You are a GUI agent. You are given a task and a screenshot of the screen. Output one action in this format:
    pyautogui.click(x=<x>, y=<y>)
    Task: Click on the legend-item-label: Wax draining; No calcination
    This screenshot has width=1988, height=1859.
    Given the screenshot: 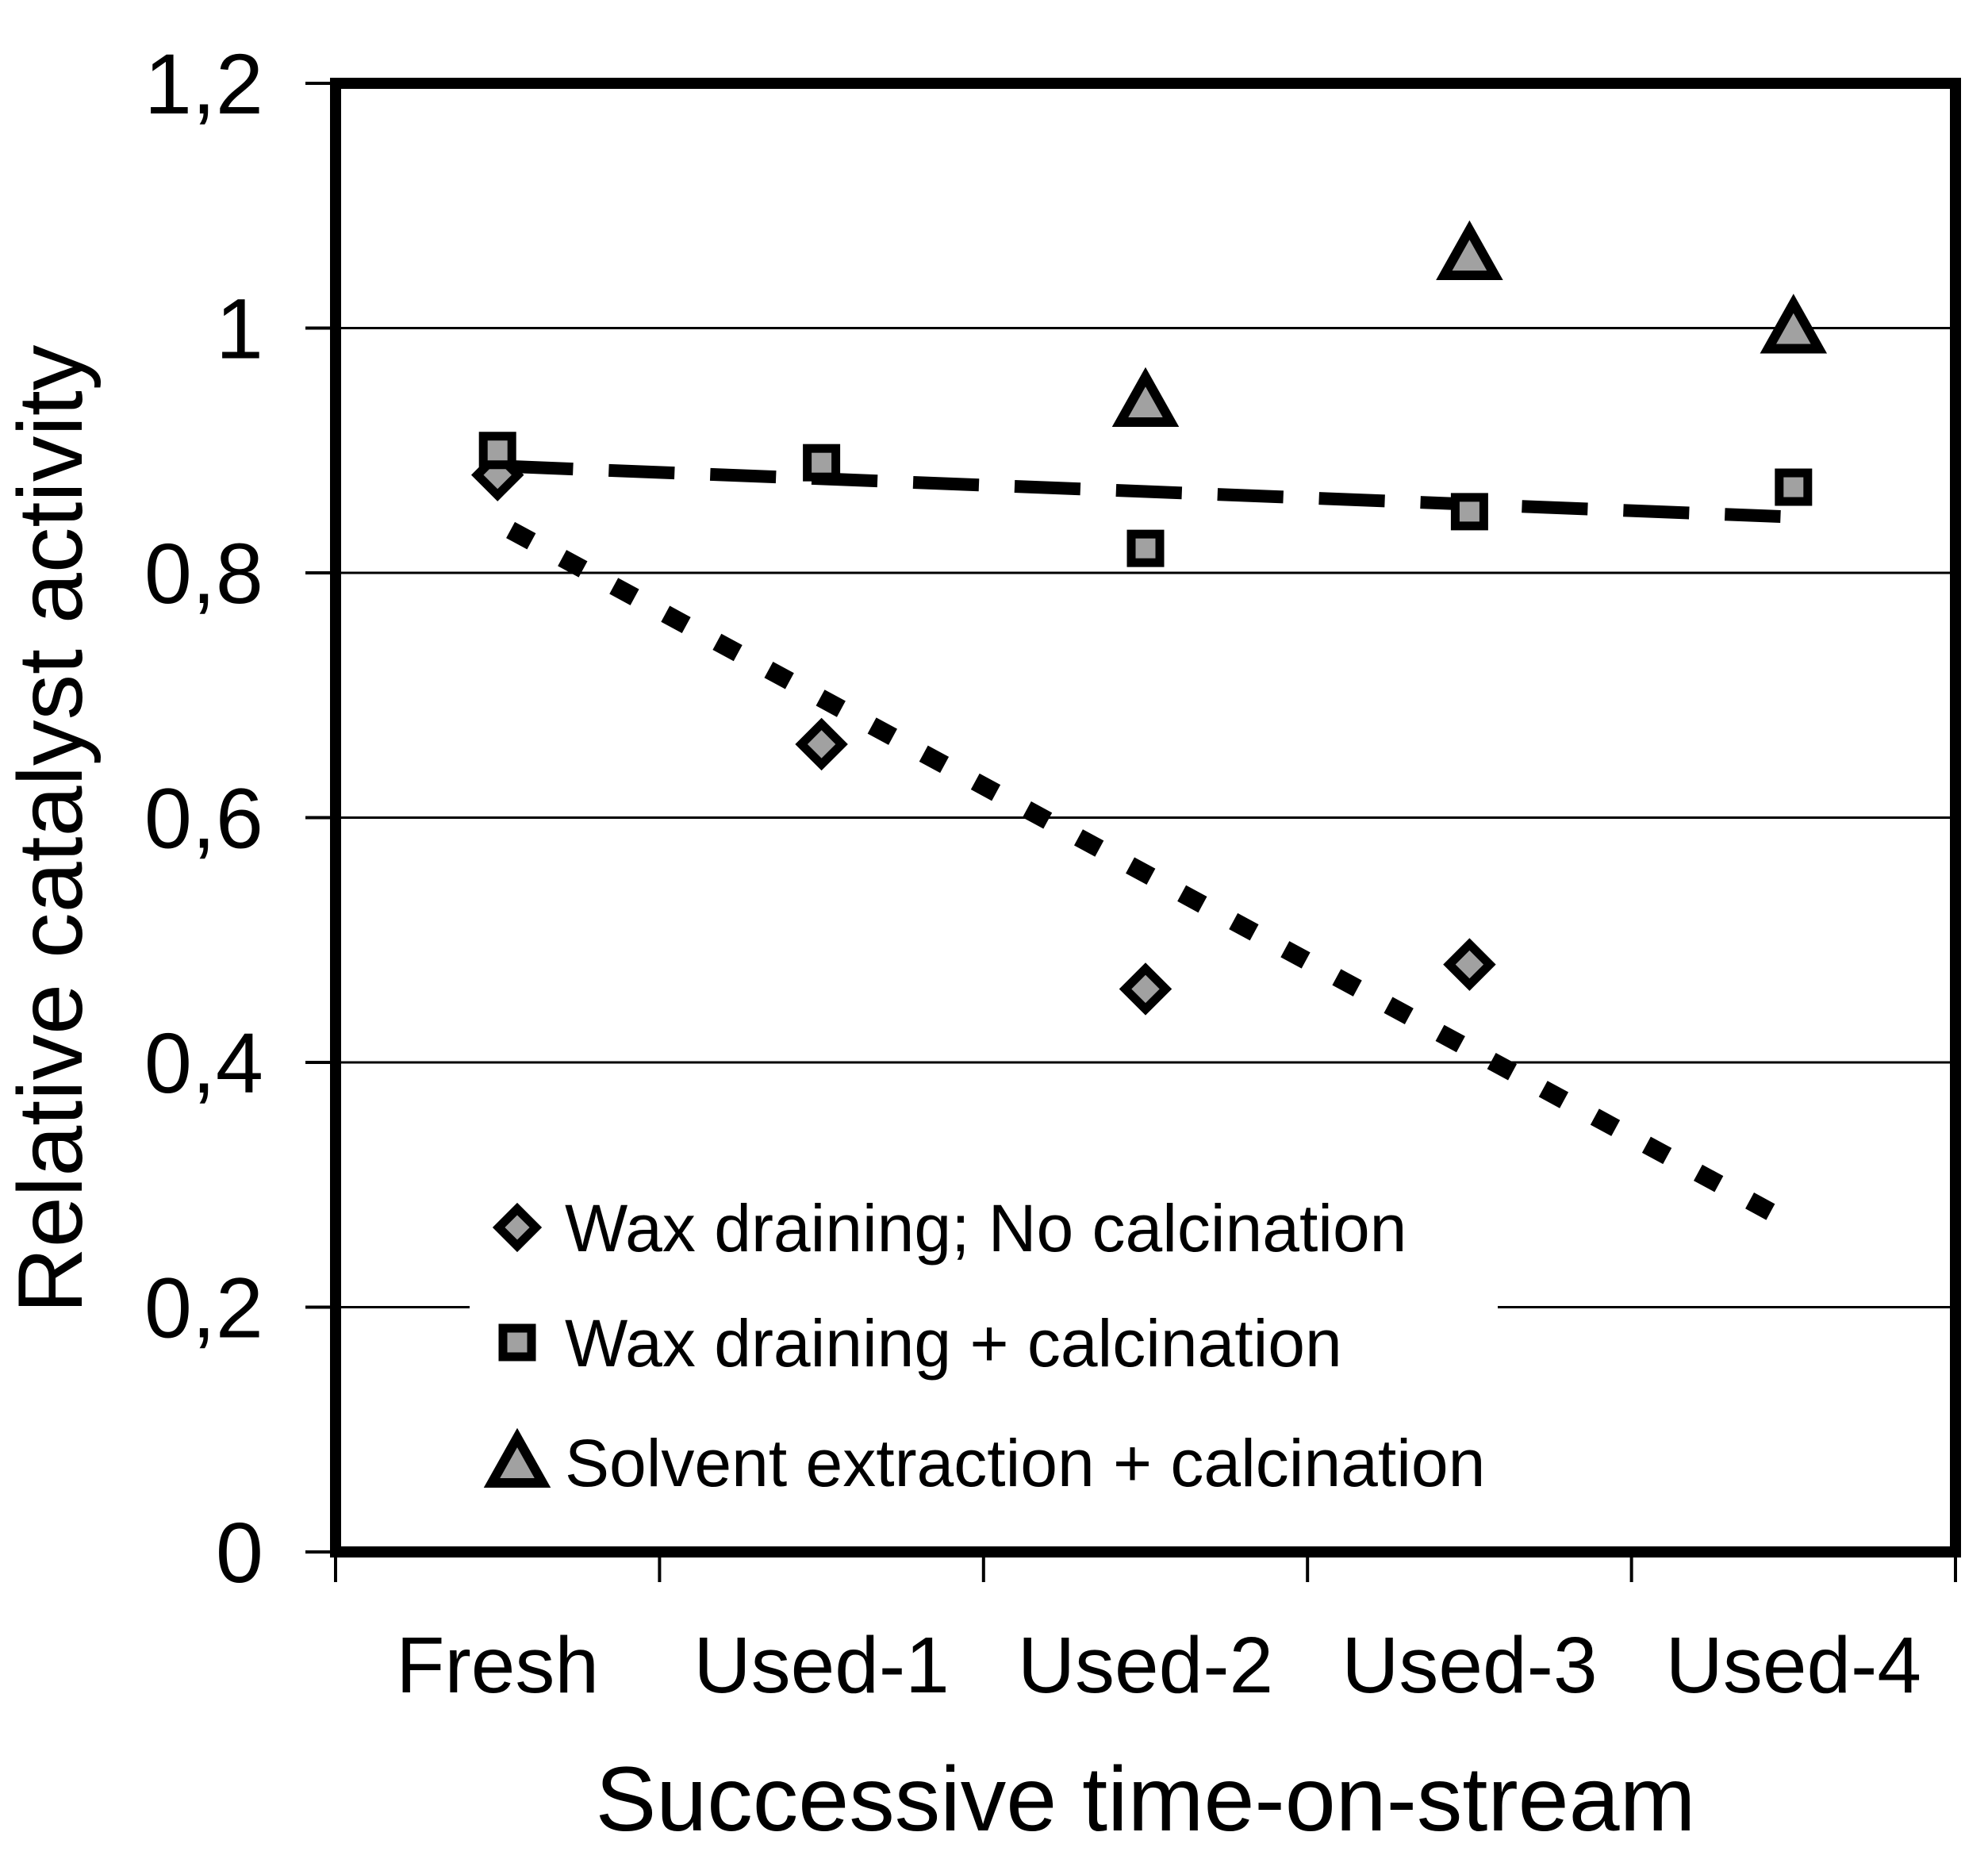 What is the action you would take?
    pyautogui.click(x=986, y=1228)
    